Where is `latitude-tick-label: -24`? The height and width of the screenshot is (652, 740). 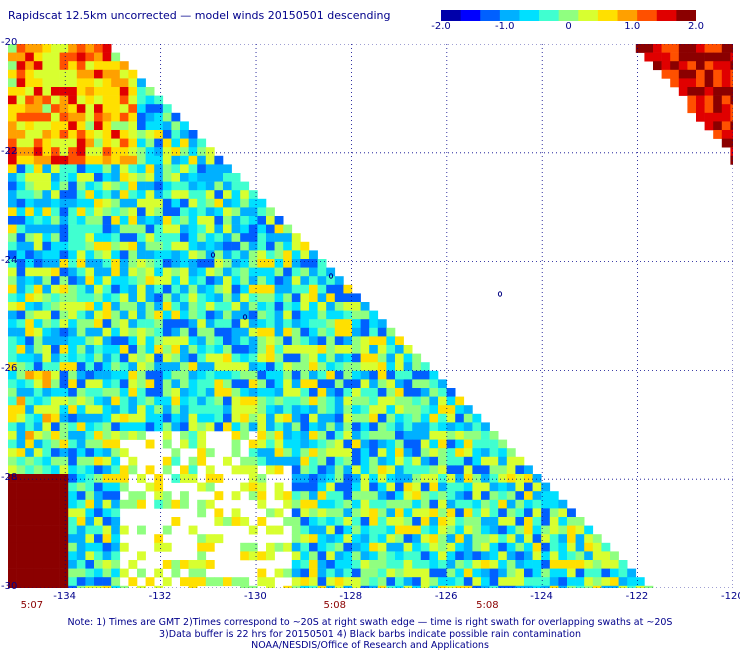 latitude-tick-label: -24 is located at coordinates (9, 260).